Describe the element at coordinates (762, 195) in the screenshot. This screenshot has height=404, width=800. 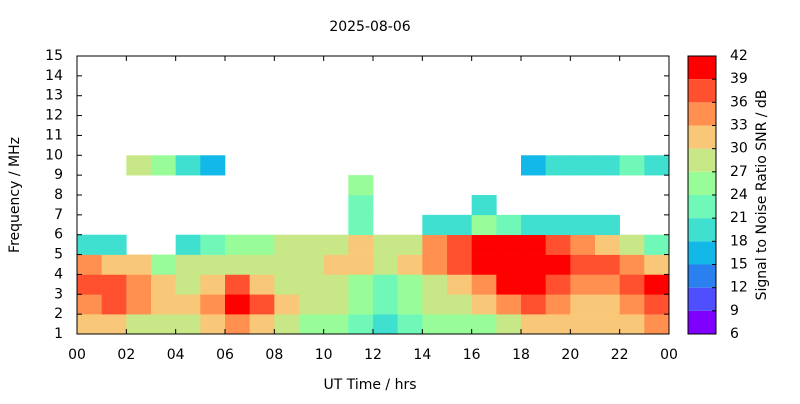
I see `colorbar-label: Signal to Noise Ratio SNR / dB` at that location.